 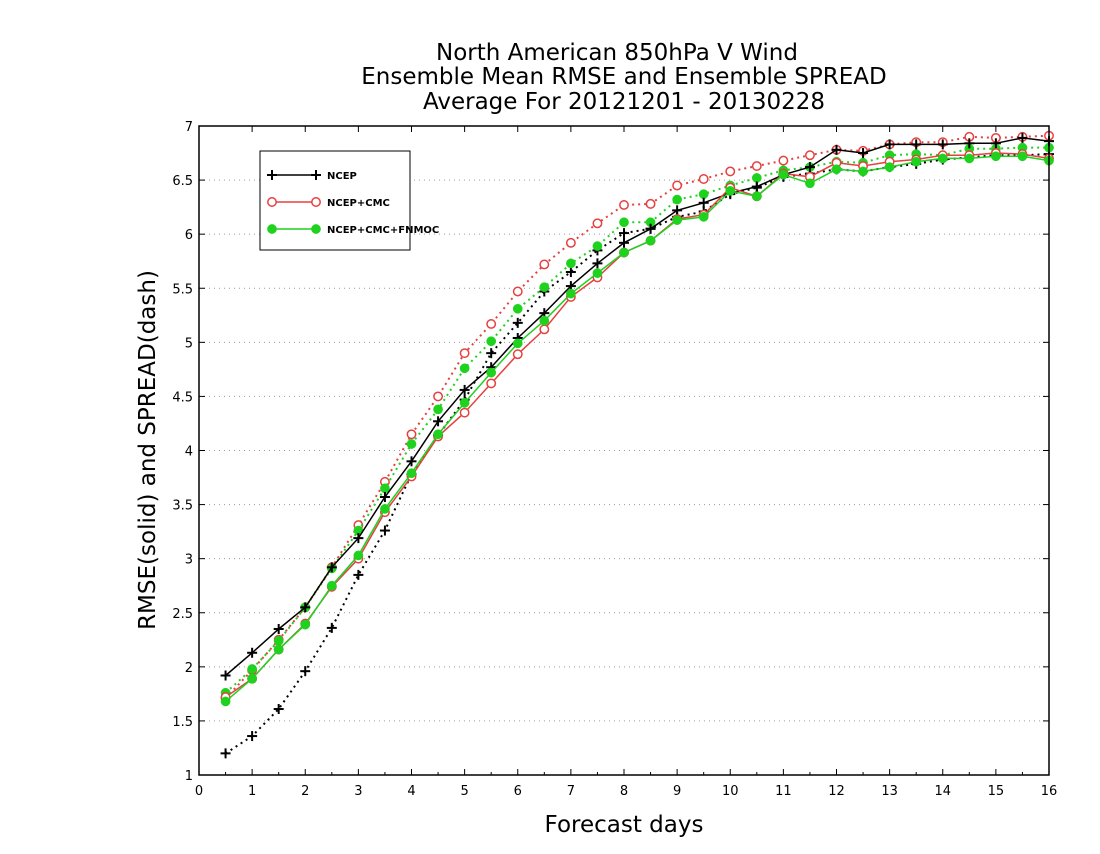 I want to click on x-tick-label: 12, so click(x=836, y=791).